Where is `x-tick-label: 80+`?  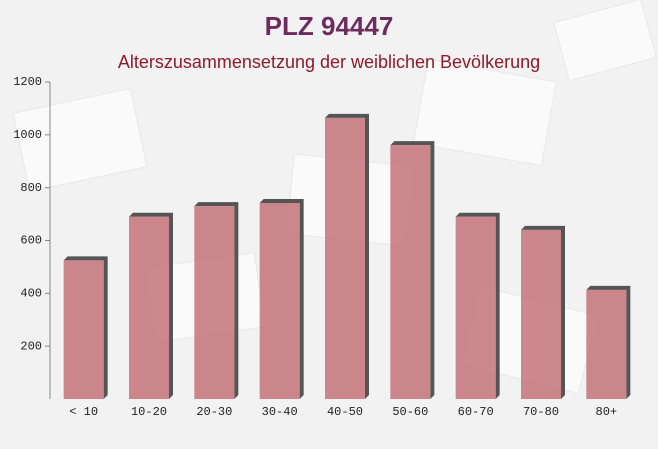 x-tick-label: 80+ is located at coordinates (607, 412).